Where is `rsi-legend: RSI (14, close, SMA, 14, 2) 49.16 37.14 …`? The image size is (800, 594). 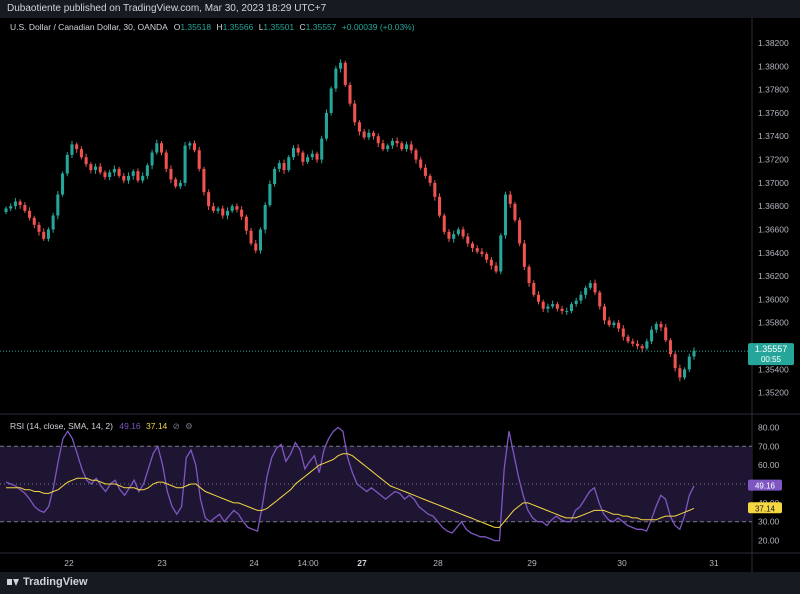 rsi-legend: RSI (14, close, SMA, 14, 2) 49.16 37.14 … is located at coordinates (101, 426).